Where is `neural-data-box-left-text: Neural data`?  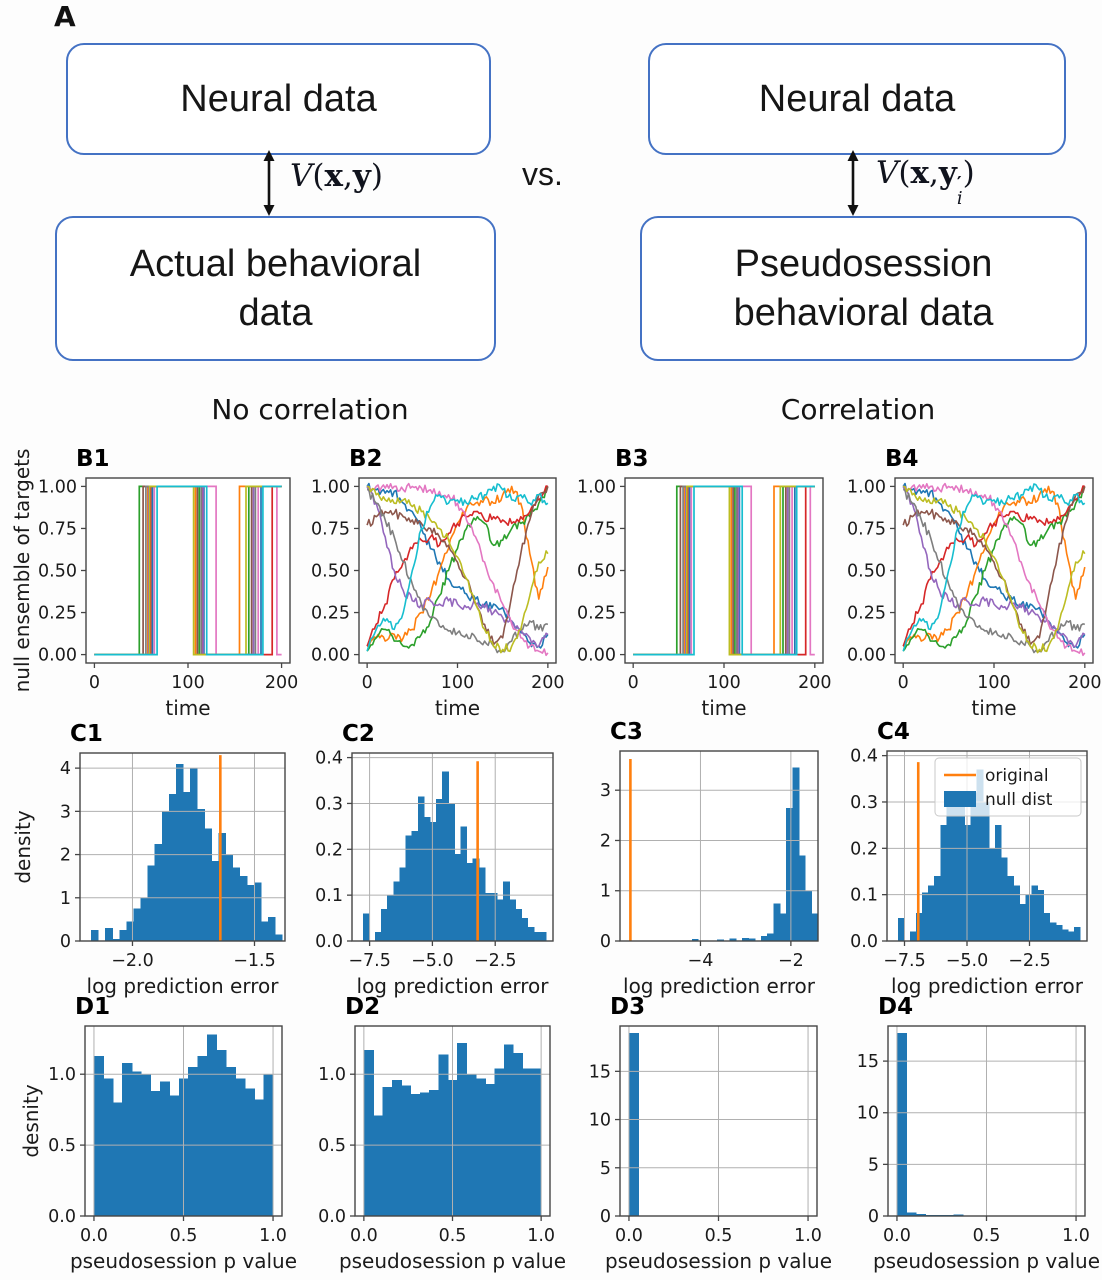
neural-data-box-left-text: Neural data is located at coordinates (278, 98).